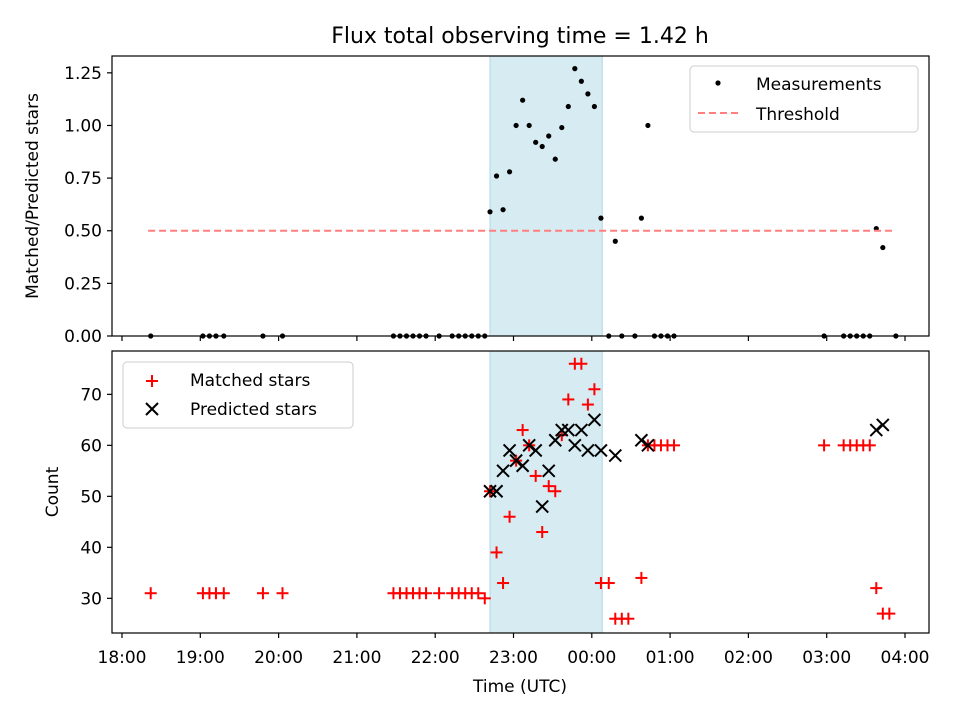 Image resolution: width=960 pixels, height=720 pixels. Describe the element at coordinates (83, 284) in the screenshot. I see `y-tick-label: 0.25` at that location.